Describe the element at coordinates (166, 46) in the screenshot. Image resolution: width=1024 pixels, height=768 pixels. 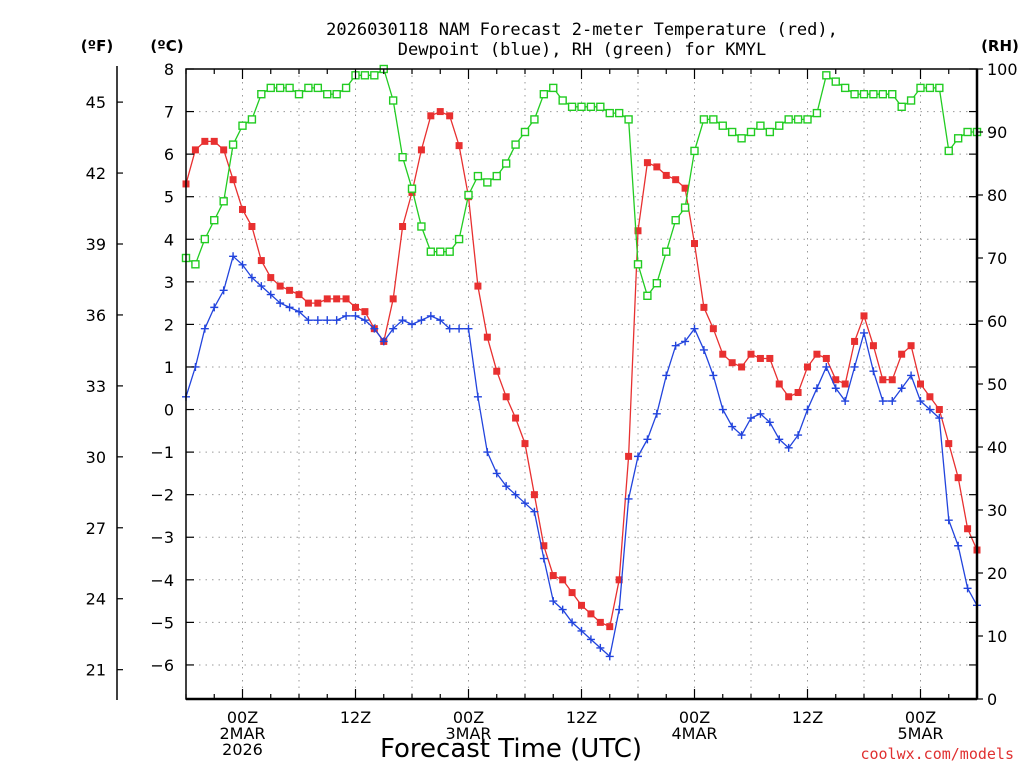
I see `celsius-axis-unit: (ºC)` at that location.